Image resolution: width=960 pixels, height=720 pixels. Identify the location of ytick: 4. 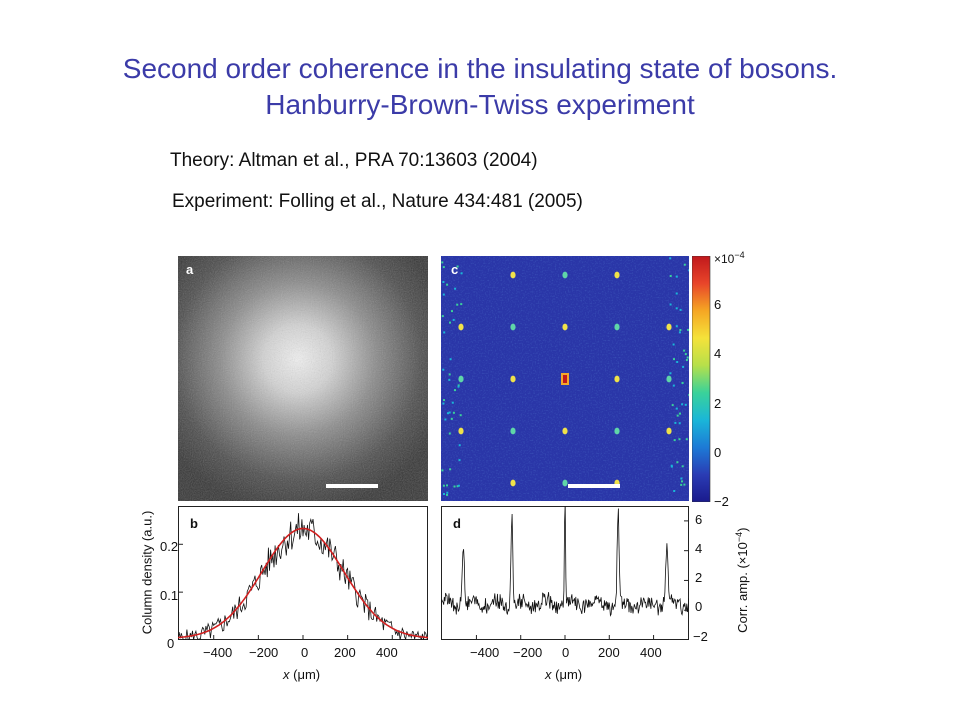
(699, 548).